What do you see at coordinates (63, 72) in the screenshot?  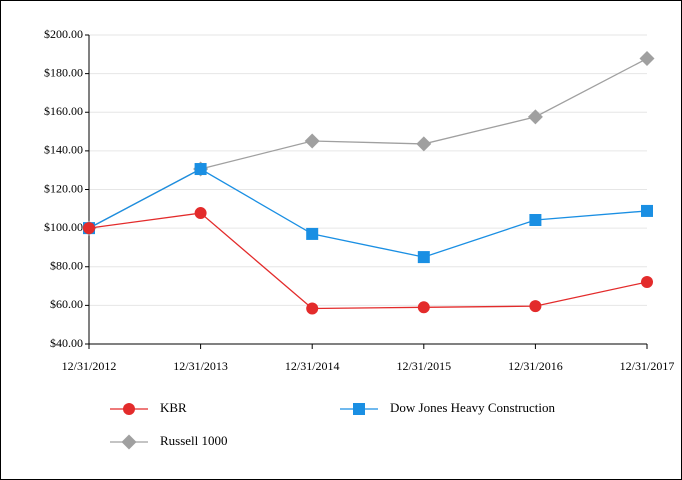 I see `y-tick-label: $180.00` at bounding box center [63, 72].